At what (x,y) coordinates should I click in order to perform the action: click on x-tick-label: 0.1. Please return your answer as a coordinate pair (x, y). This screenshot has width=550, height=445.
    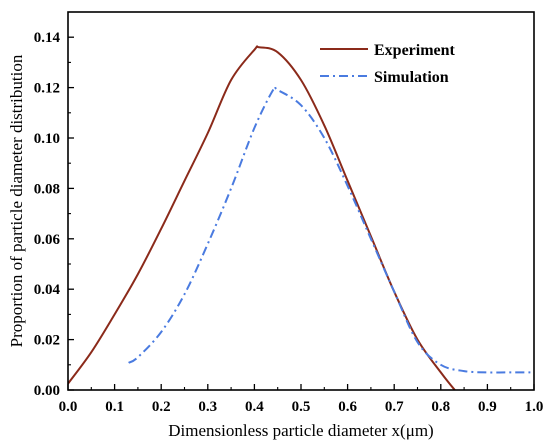
    Looking at the image, I should click on (114, 407).